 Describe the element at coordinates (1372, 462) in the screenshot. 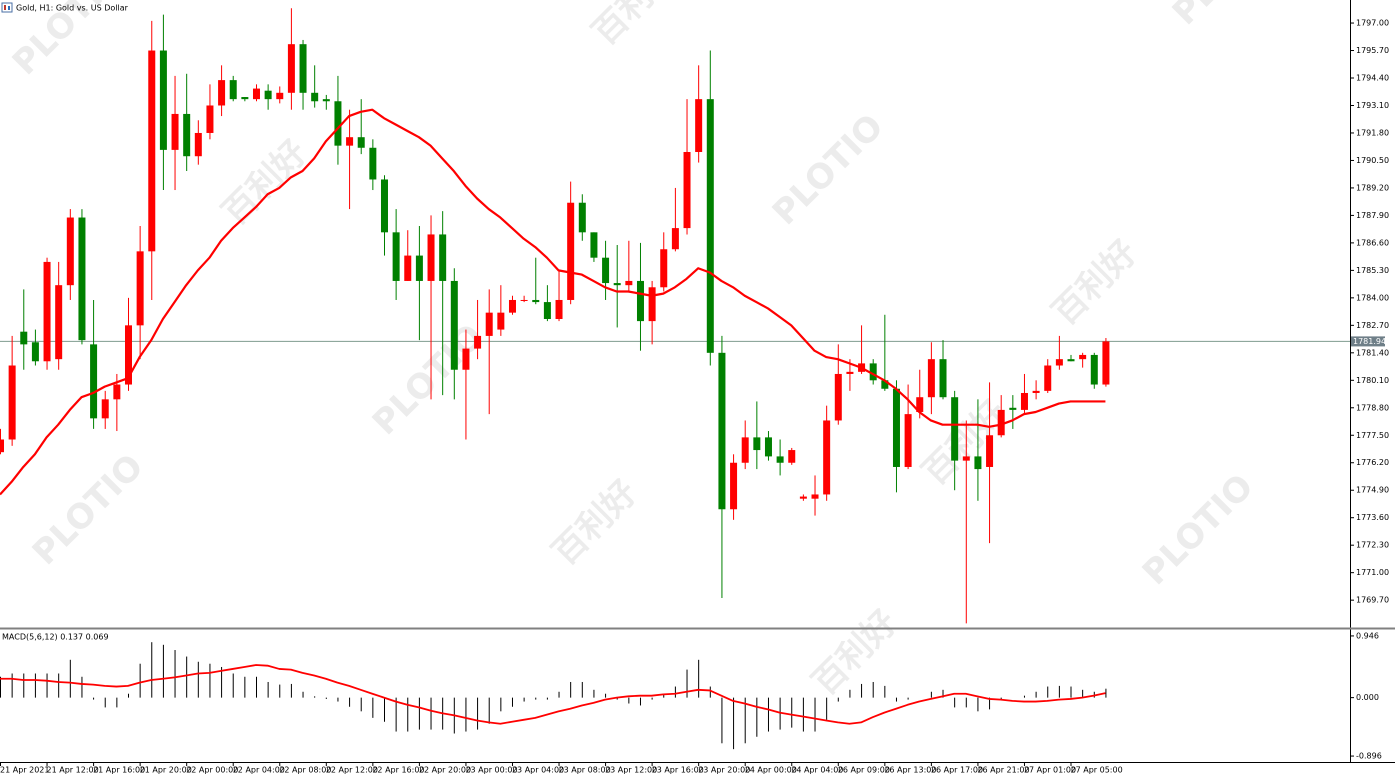

I see `y-tick-label: 1776.20` at that location.